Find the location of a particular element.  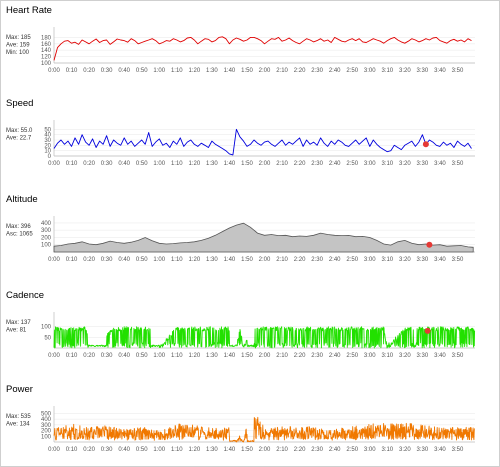

heart_rate-x-tick-label: 0:30 is located at coordinates (107, 71).